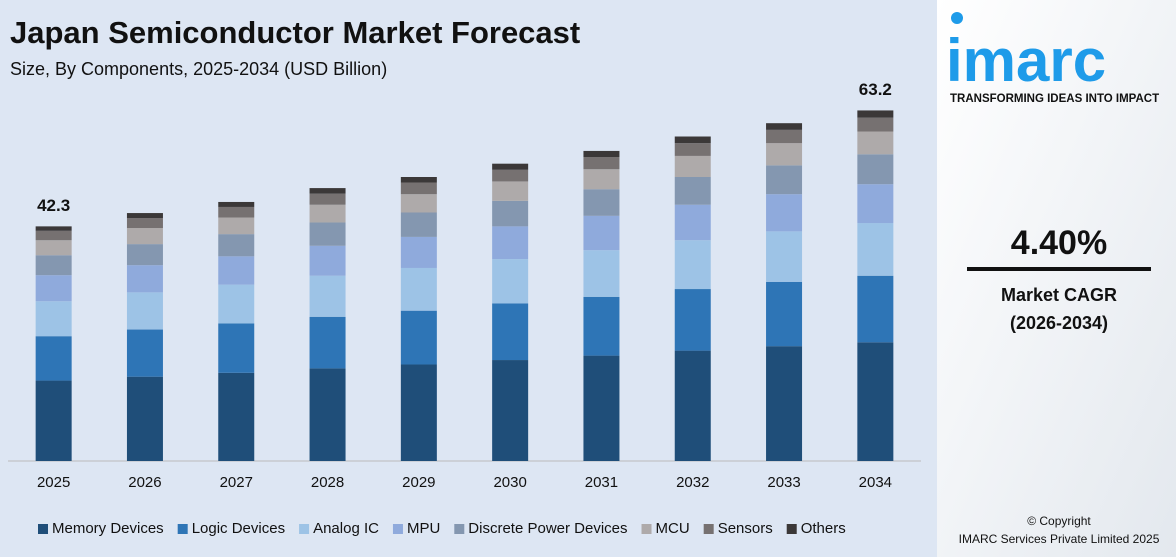  I want to click on legend-label: MPU, so click(423, 528).